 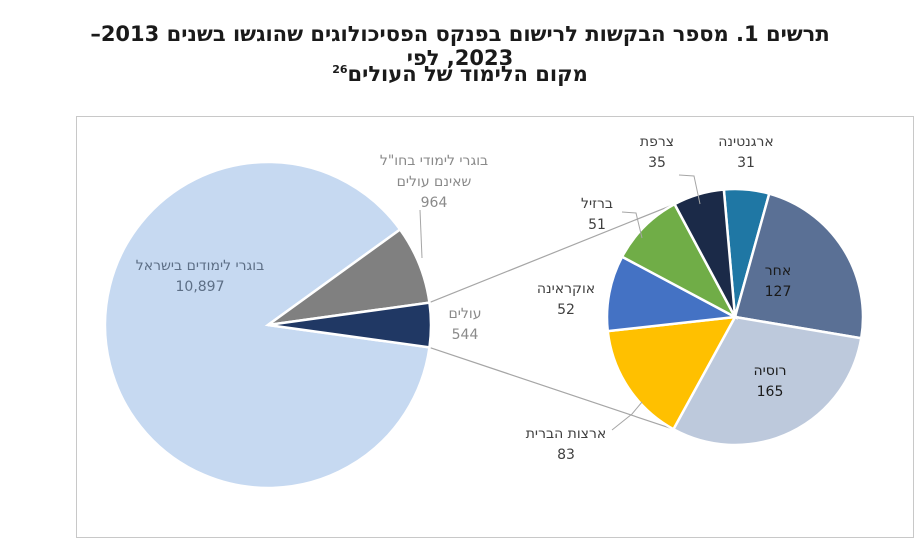 I want to click on chart-title-line2: מקום הלימוד של העולים26, so click(x=460, y=74).